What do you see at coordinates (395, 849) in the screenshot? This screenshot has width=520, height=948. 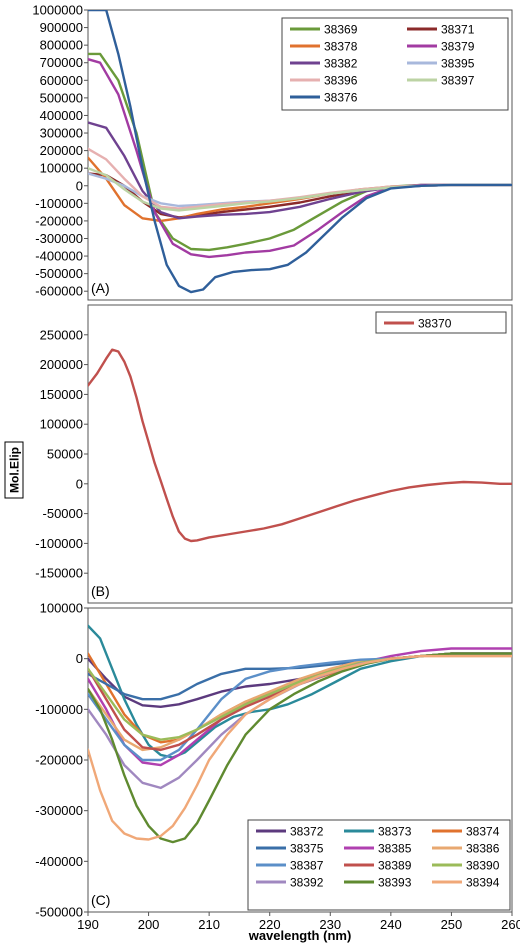 I see `legend-label: 38385` at bounding box center [395, 849].